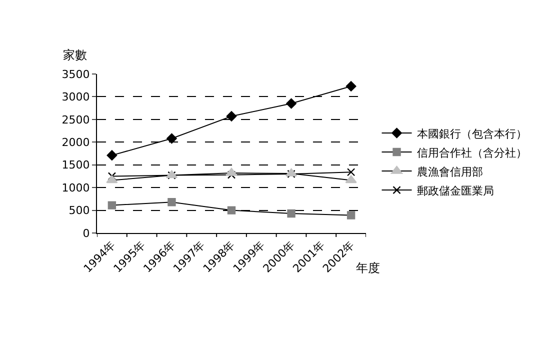  Describe the element at coordinates (76, 187) in the screenshot. I see `y-tick-label: 1000` at that location.